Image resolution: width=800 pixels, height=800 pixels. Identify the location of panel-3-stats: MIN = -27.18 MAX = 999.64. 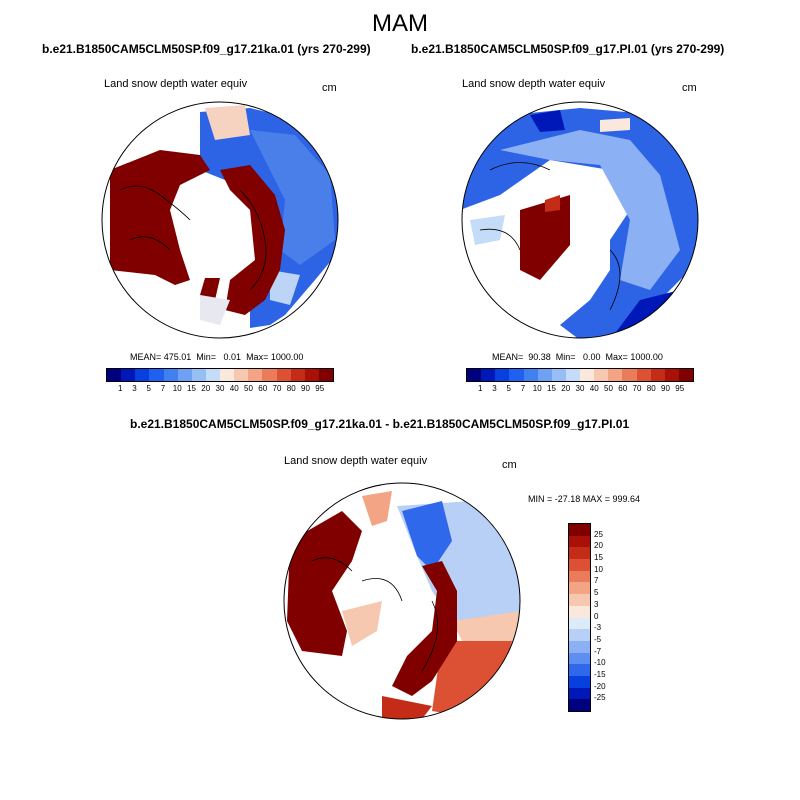
(584, 499).